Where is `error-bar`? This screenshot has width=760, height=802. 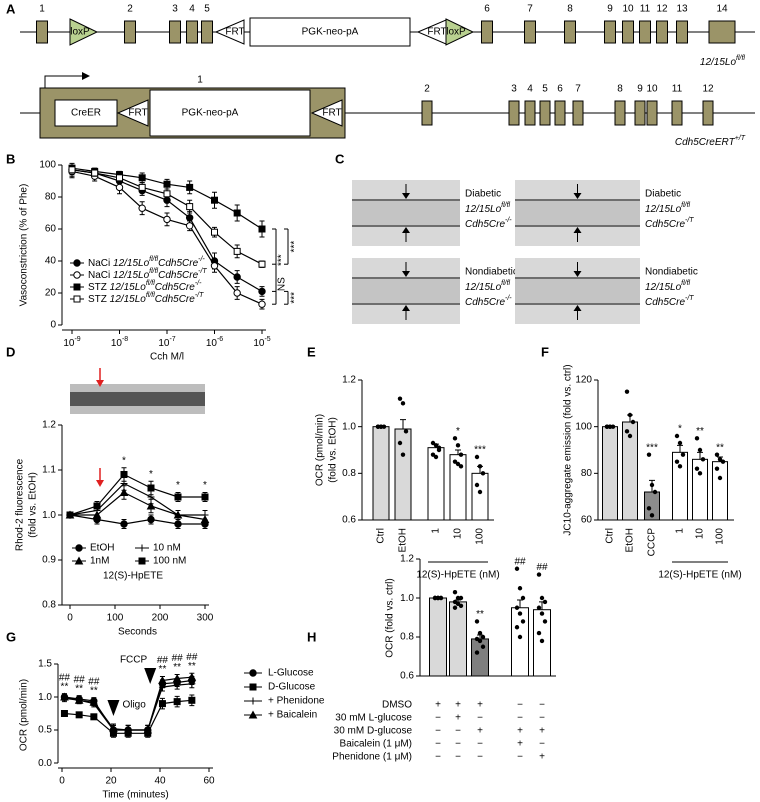
error-bar is located at coordinates (403, 424).